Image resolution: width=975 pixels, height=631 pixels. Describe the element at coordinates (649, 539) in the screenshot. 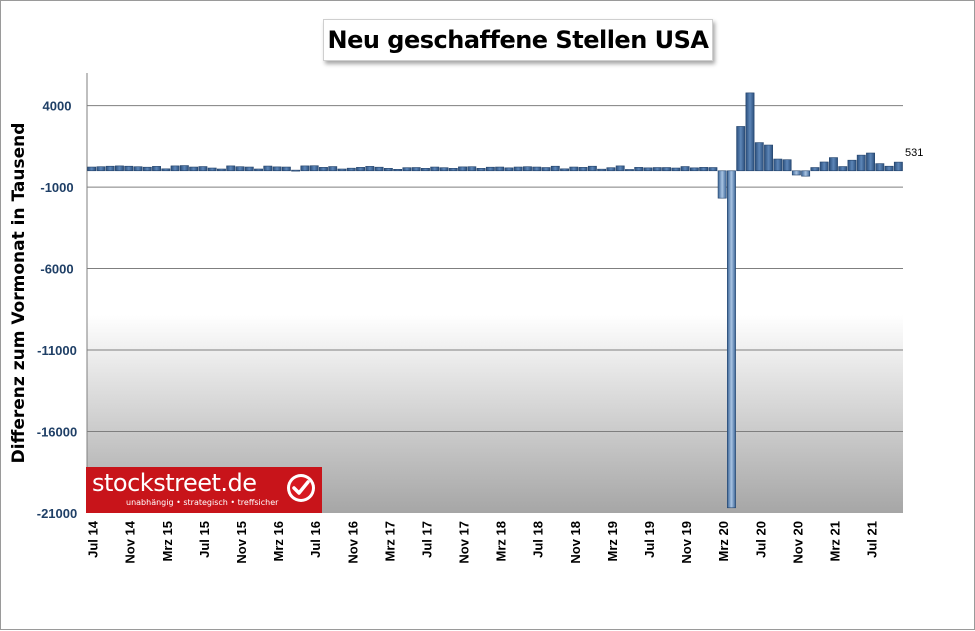

I see `x-tick-label: Jul 19` at that location.